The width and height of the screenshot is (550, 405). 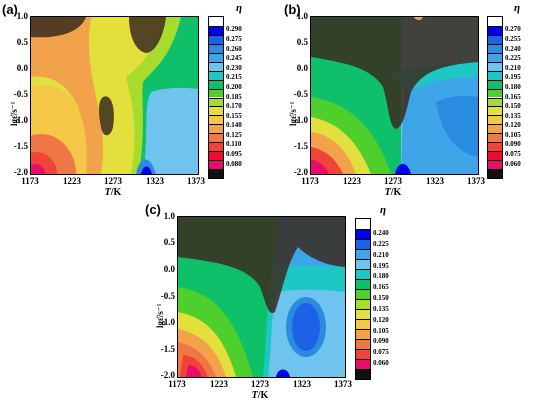 What do you see at coordinates (234, 48) in the screenshot?
I see `colorbar-tick-label: 0.260` at bounding box center [234, 48].